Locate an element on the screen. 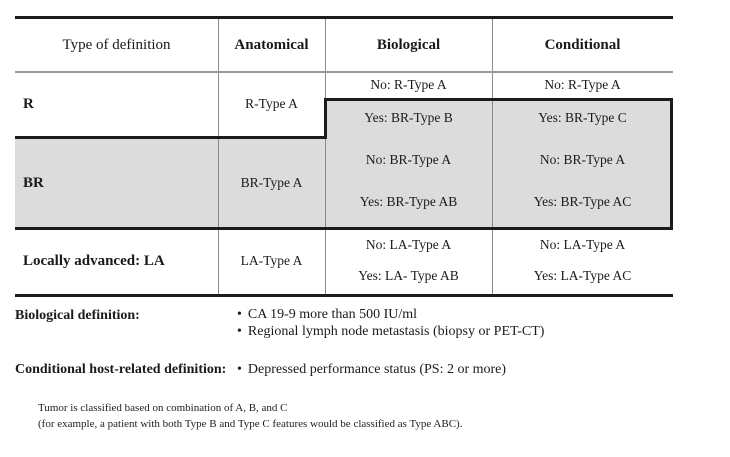  table-top-border is located at coordinates (344, 17).